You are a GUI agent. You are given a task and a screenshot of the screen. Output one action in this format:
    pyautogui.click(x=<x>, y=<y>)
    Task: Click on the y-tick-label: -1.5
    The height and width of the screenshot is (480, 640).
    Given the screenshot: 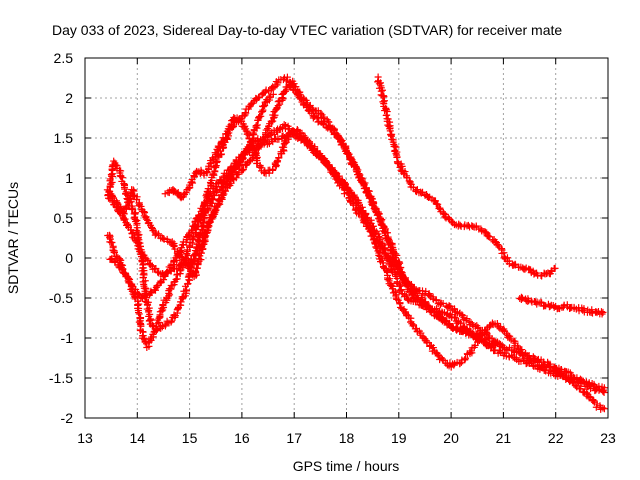 What is the action you would take?
    pyautogui.click(x=61, y=378)
    